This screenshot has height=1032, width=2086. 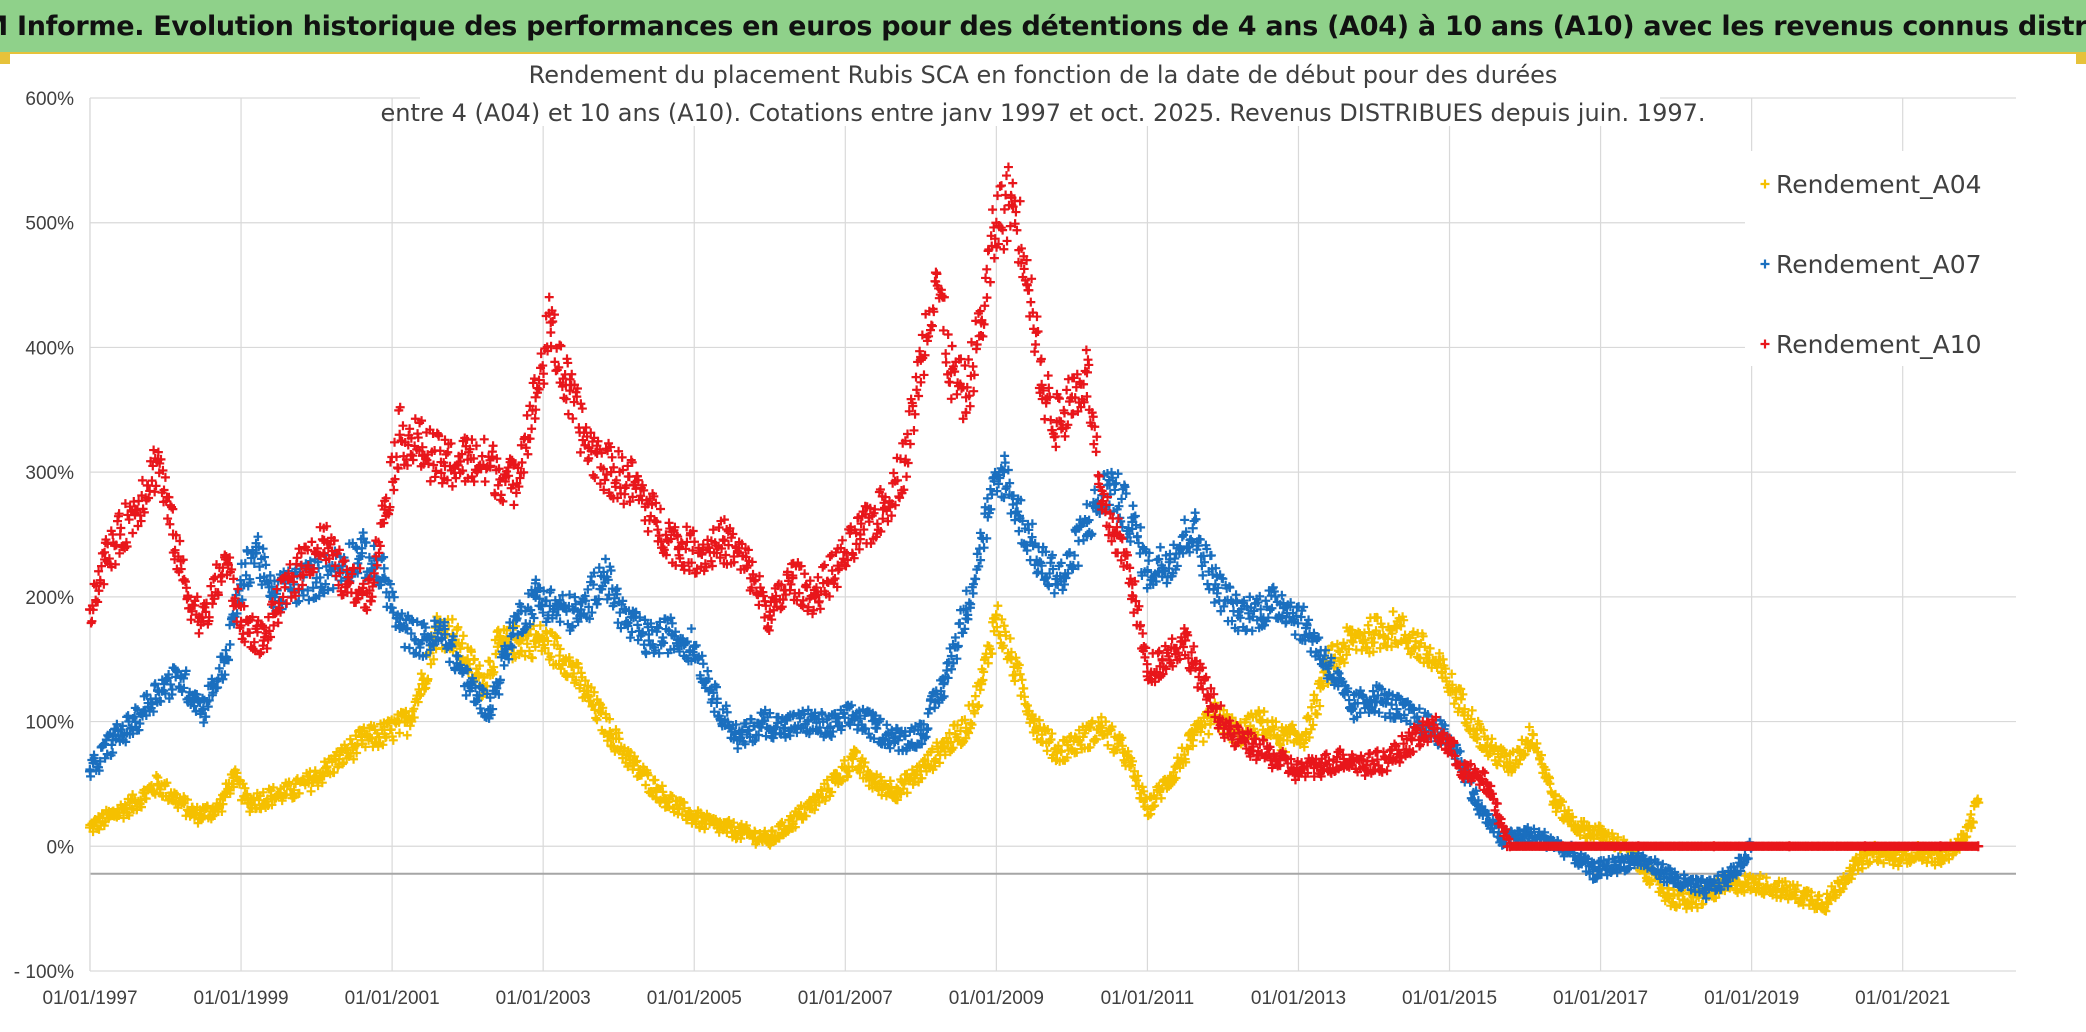 What do you see at coordinates (61, 847) in the screenshot?
I see `y-tick-label: 0%` at bounding box center [61, 847].